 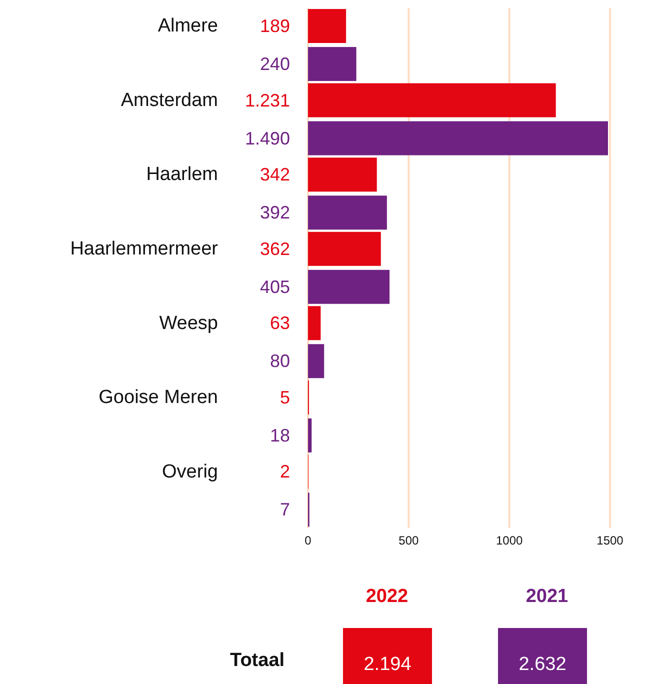 What do you see at coordinates (188, 323) in the screenshot?
I see `y-tick-label: Weesp` at bounding box center [188, 323].